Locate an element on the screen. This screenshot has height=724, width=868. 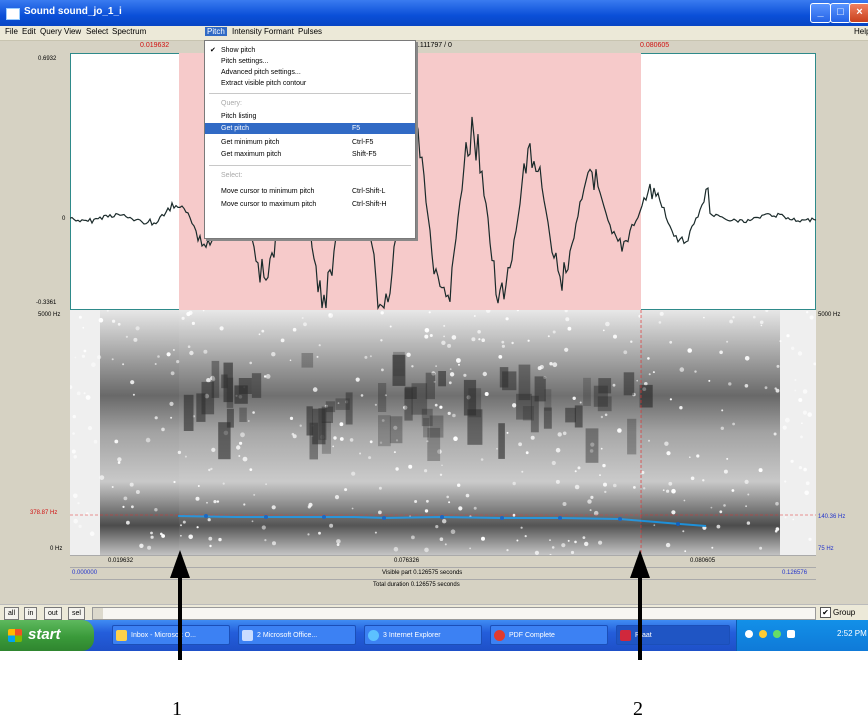
menu-item-show-pitch: ✔ Show pitch is located at coordinates (310, 50).